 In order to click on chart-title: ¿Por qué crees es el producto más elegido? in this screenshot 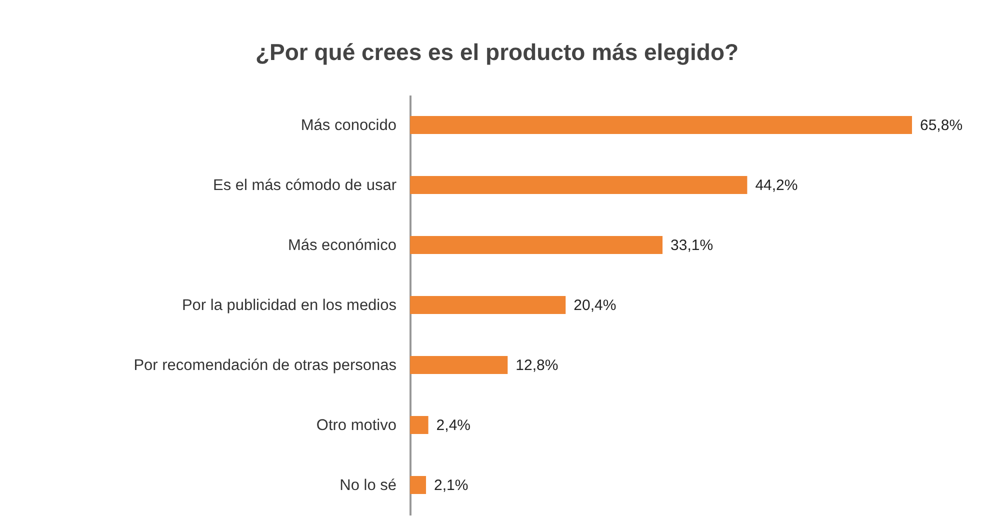, I will do `click(497, 52)`.